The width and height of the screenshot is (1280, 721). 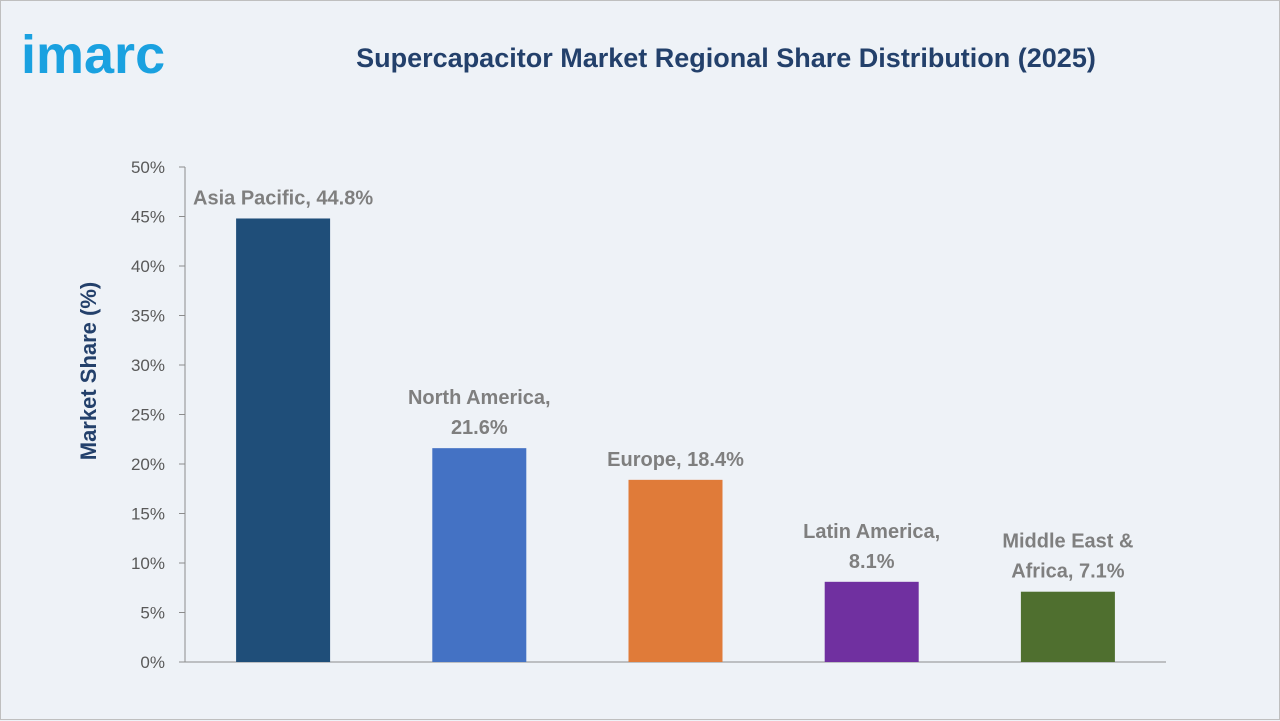 I want to click on y-tick-label: 50%, so click(x=148, y=167).